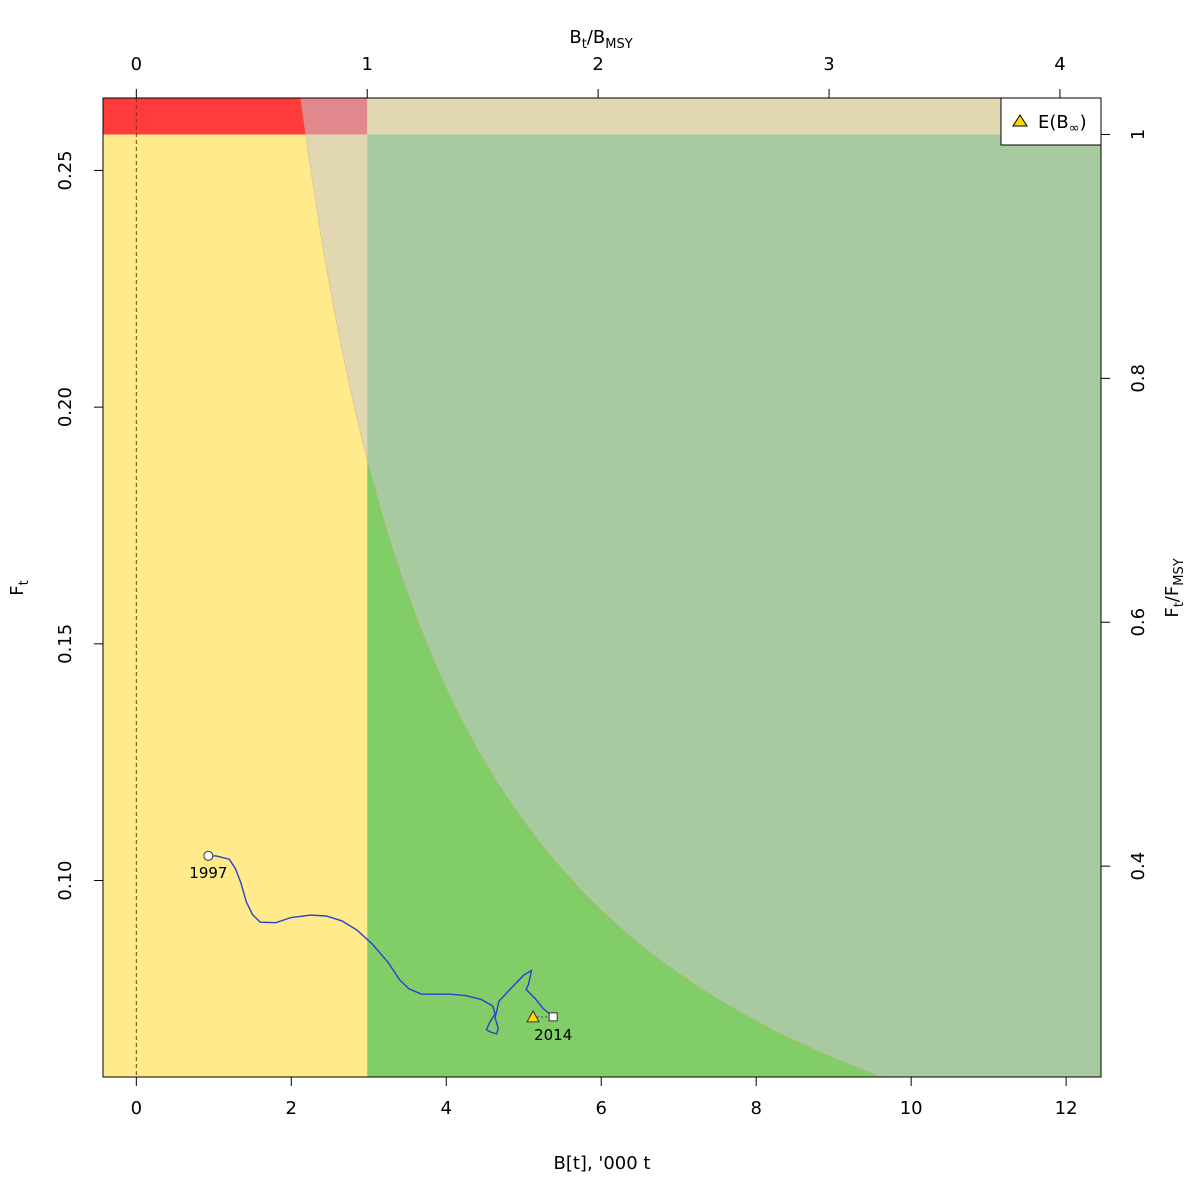 This screenshot has width=1200, height=1200. What do you see at coordinates (65, 407) in the screenshot?
I see `y-tick-label: 0.20` at bounding box center [65, 407].